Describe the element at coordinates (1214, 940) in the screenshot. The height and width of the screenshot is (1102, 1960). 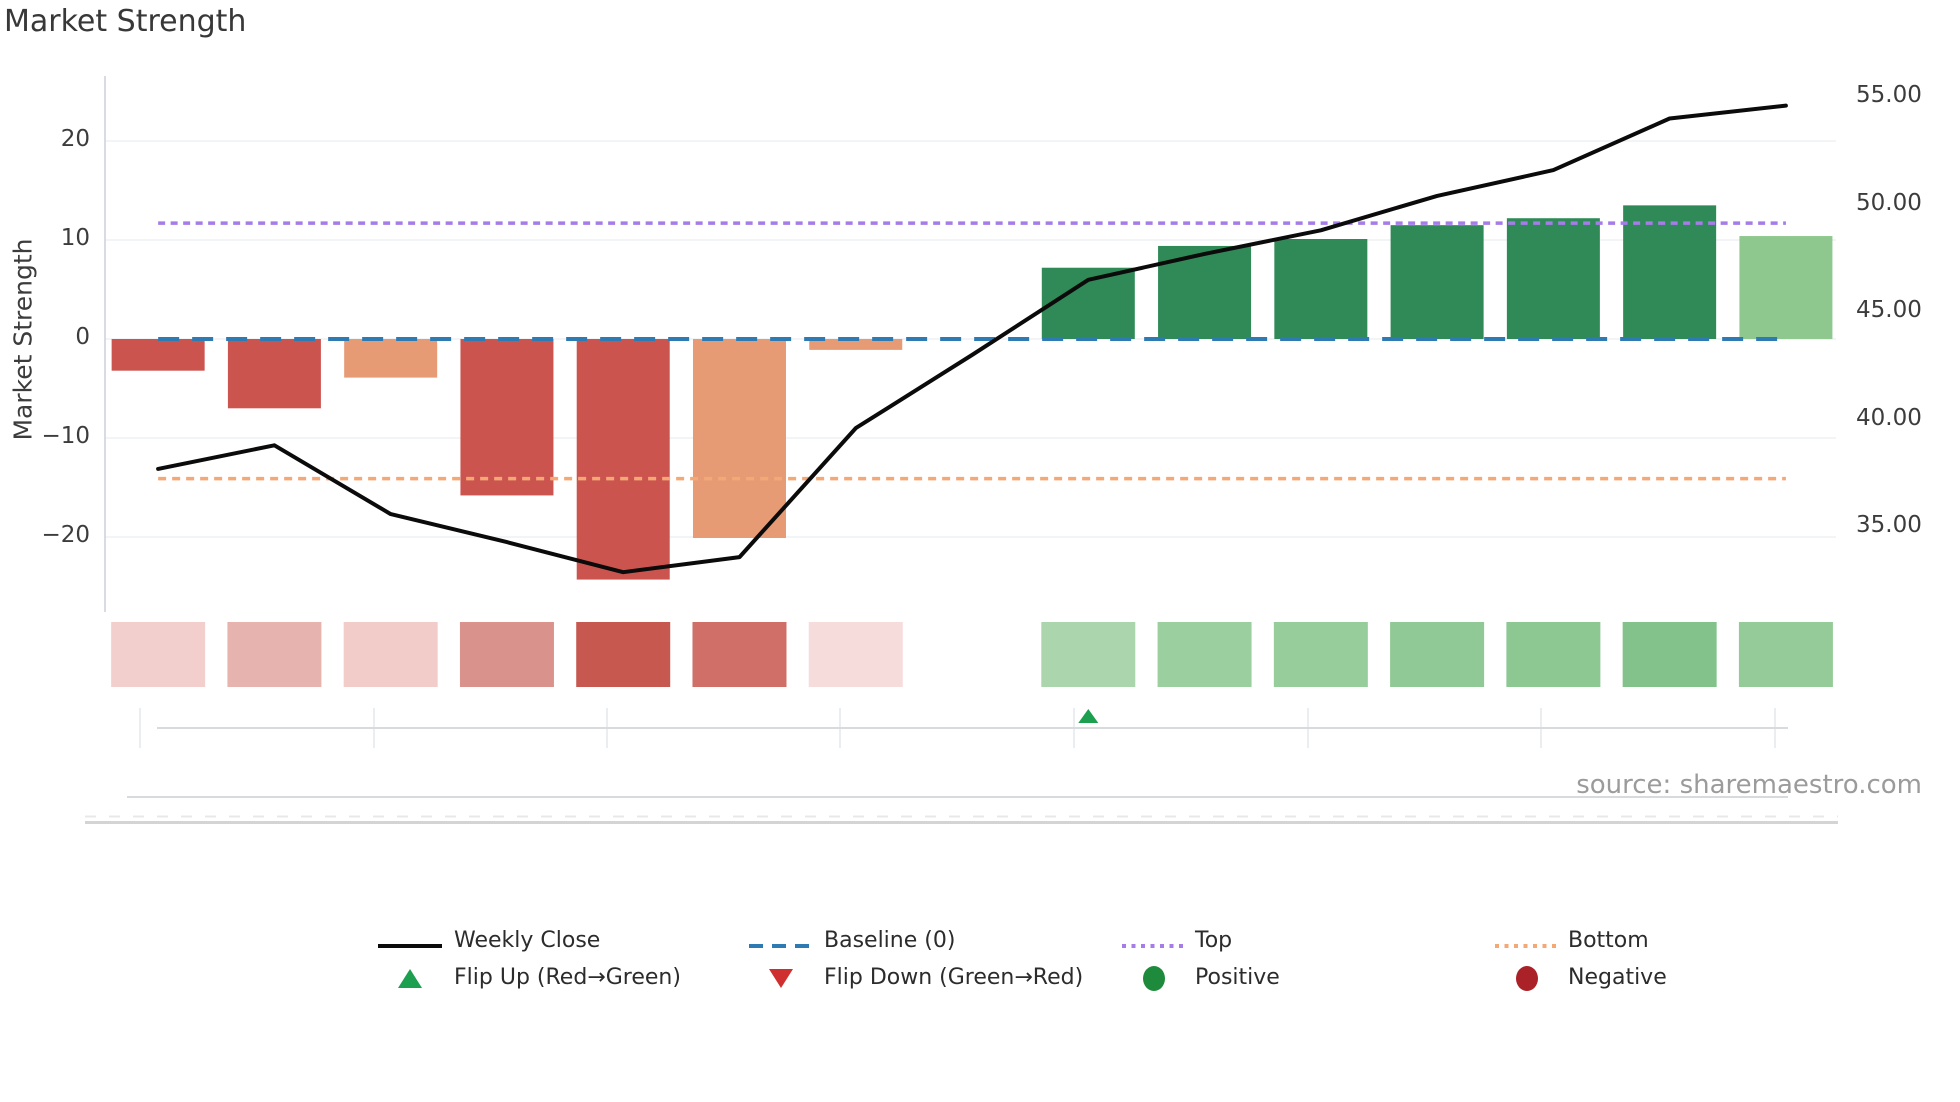
I see `legend-item-top: Top` at that location.